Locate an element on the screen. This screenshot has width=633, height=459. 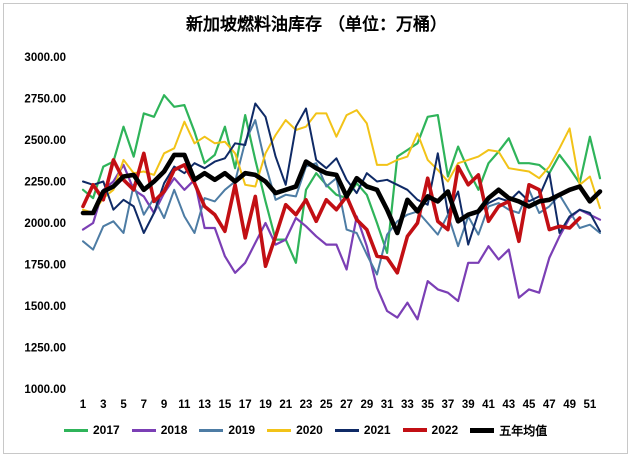
y-tick-label: 1750.00 is located at coordinates (45, 266).